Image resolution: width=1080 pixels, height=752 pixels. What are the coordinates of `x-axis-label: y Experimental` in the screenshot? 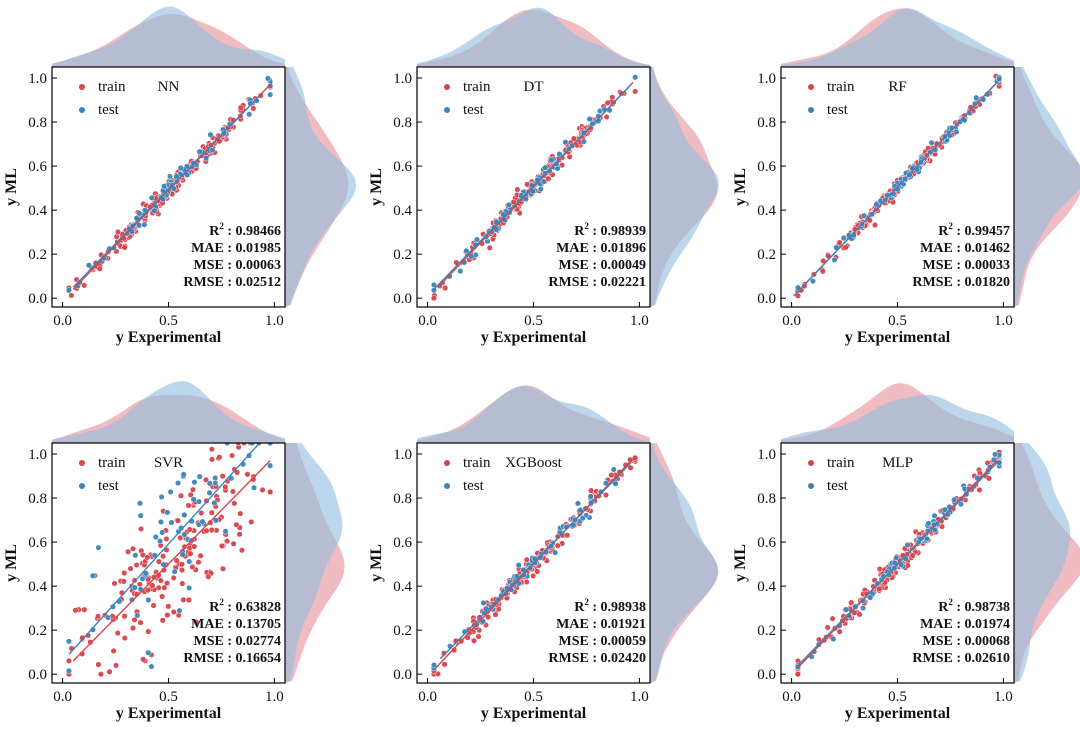 It's located at (169, 337).